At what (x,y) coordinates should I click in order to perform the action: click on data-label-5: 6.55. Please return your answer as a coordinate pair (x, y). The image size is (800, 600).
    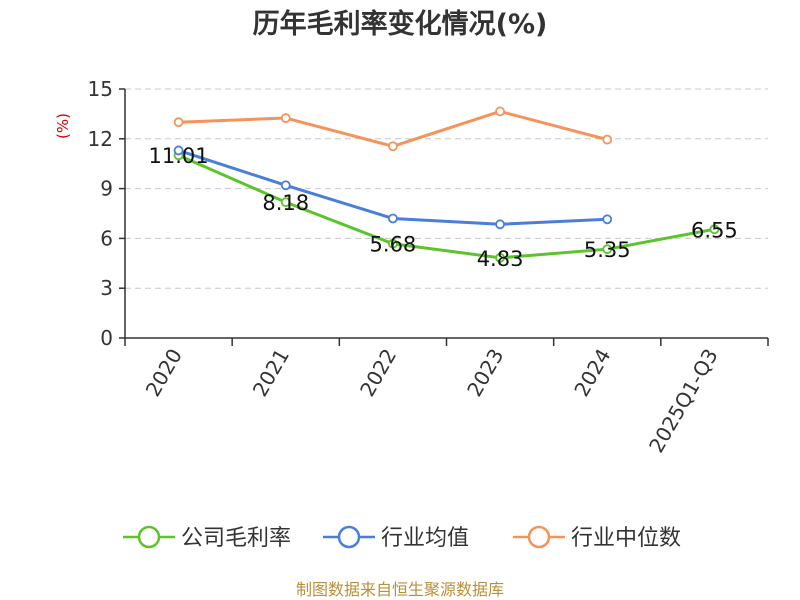
    Looking at the image, I should click on (714, 230).